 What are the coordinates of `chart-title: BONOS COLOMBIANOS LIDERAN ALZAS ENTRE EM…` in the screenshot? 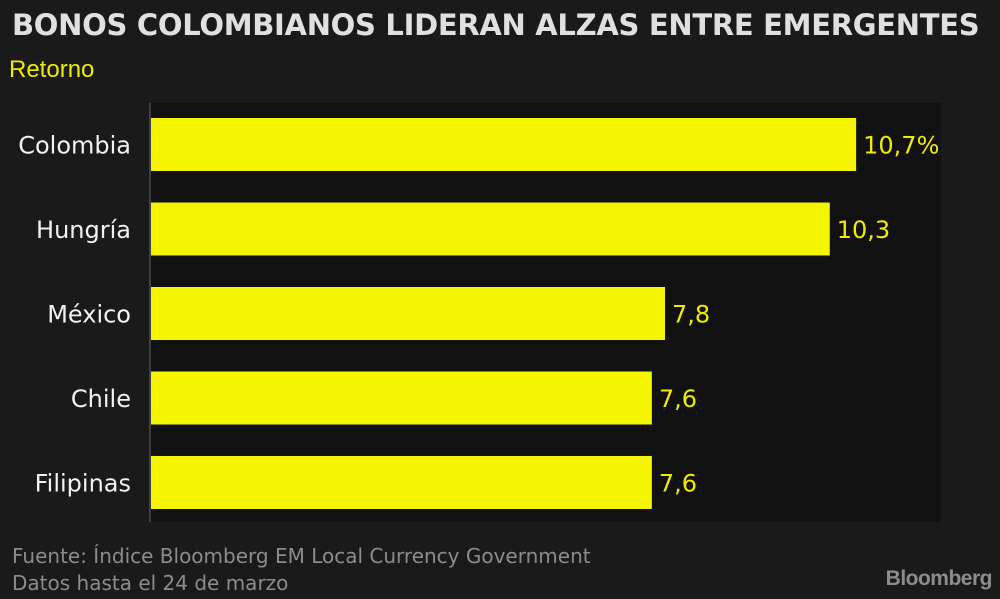 It's located at (496, 25).